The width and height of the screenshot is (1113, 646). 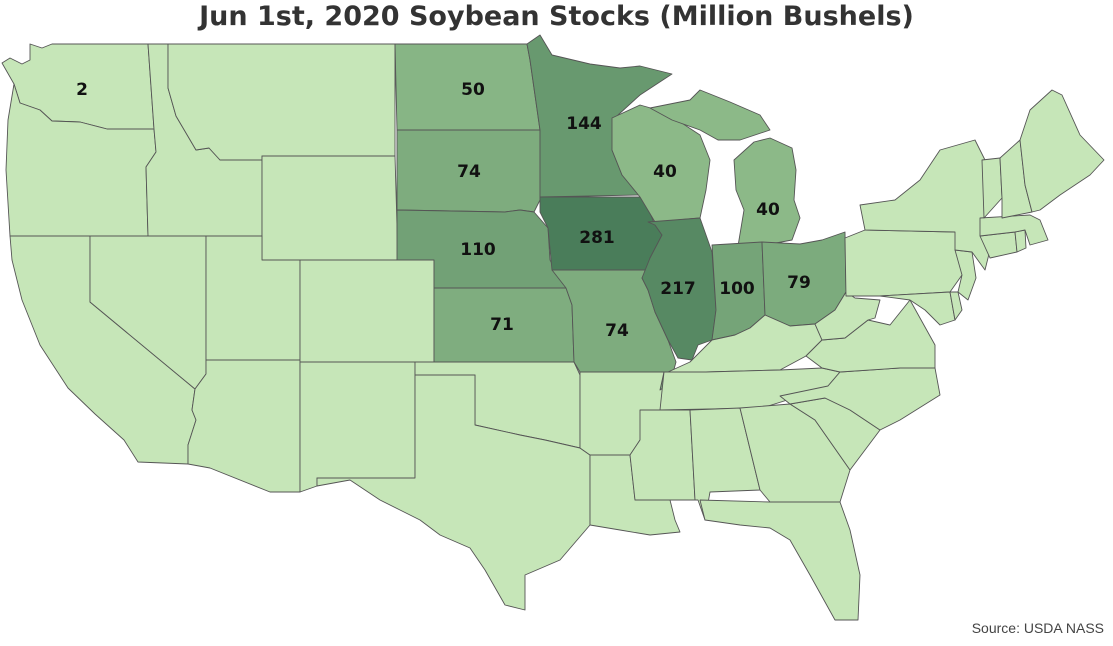 What do you see at coordinates (473, 90) in the screenshot?
I see `value-label-nd: 50` at bounding box center [473, 90].